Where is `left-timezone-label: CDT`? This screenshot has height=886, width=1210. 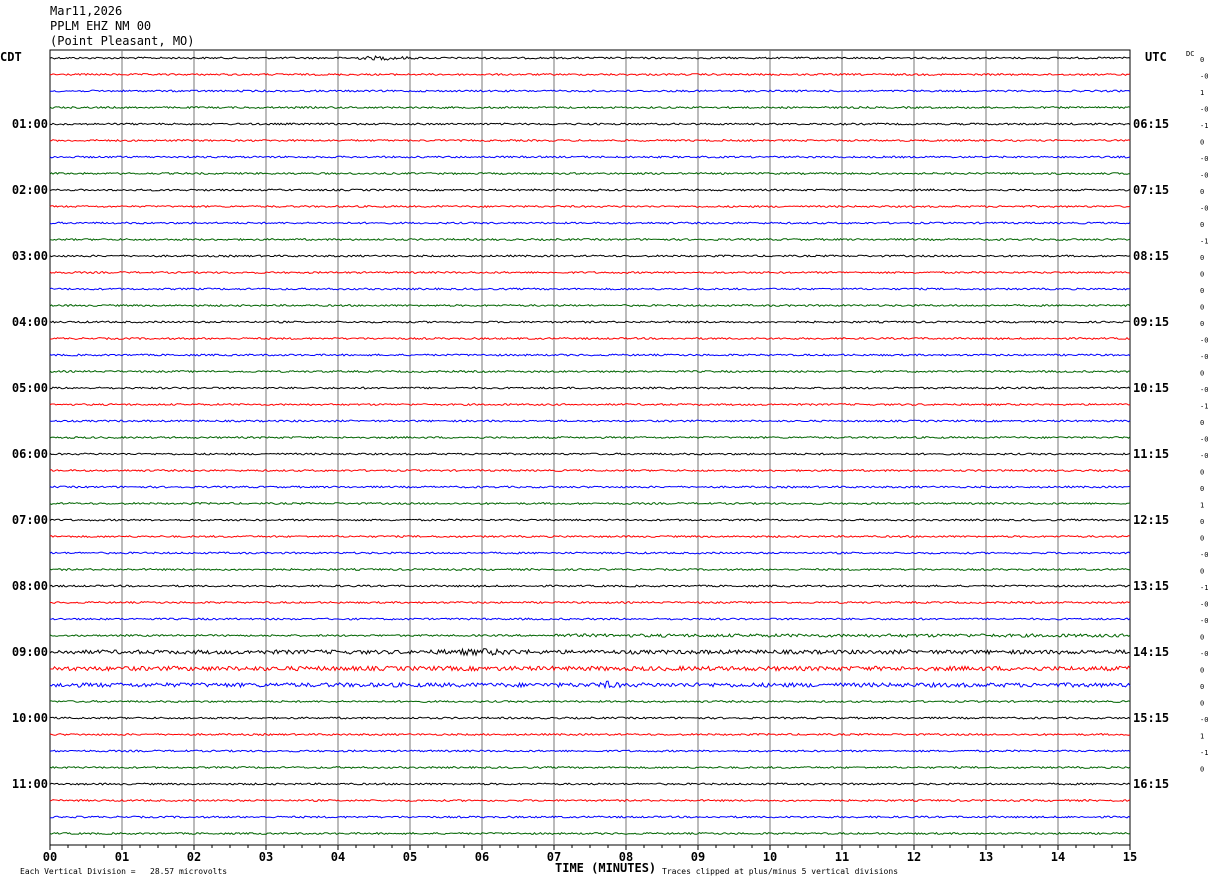 left-timezone-label: CDT is located at coordinates (11, 57).